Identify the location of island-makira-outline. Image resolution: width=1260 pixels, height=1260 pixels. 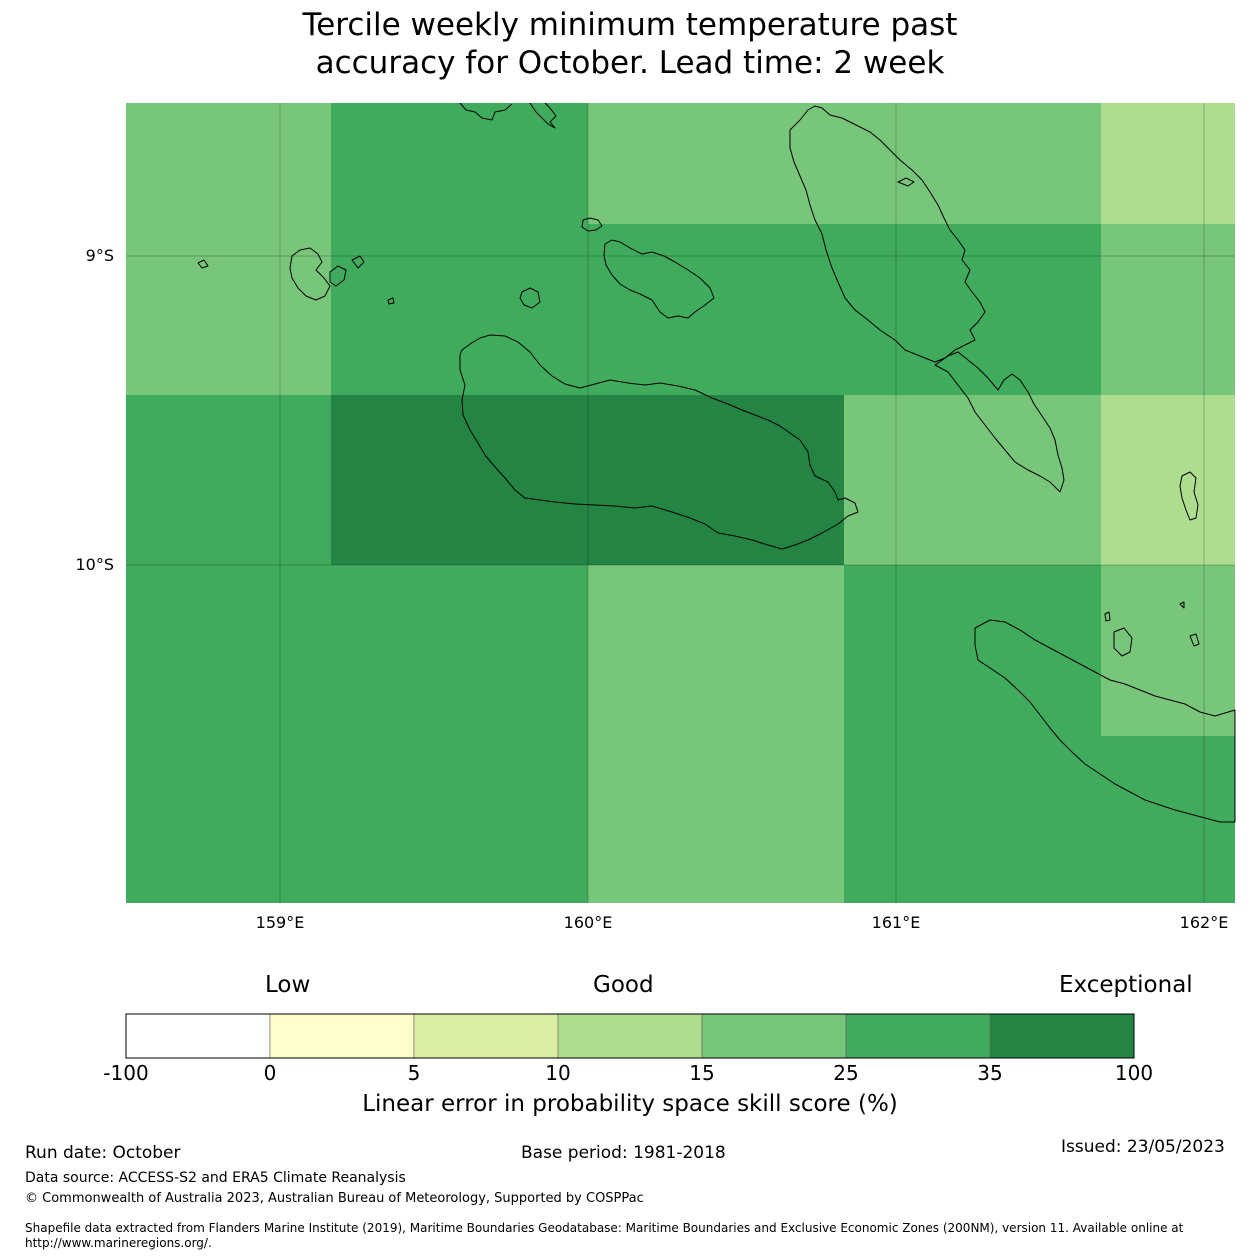
(1105, 721).